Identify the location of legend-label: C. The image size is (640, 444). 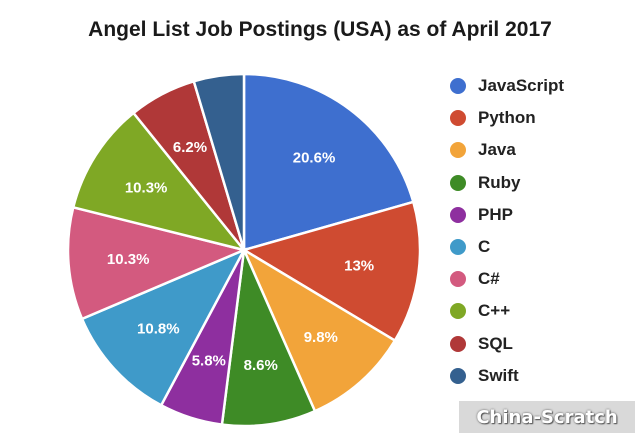
(484, 247).